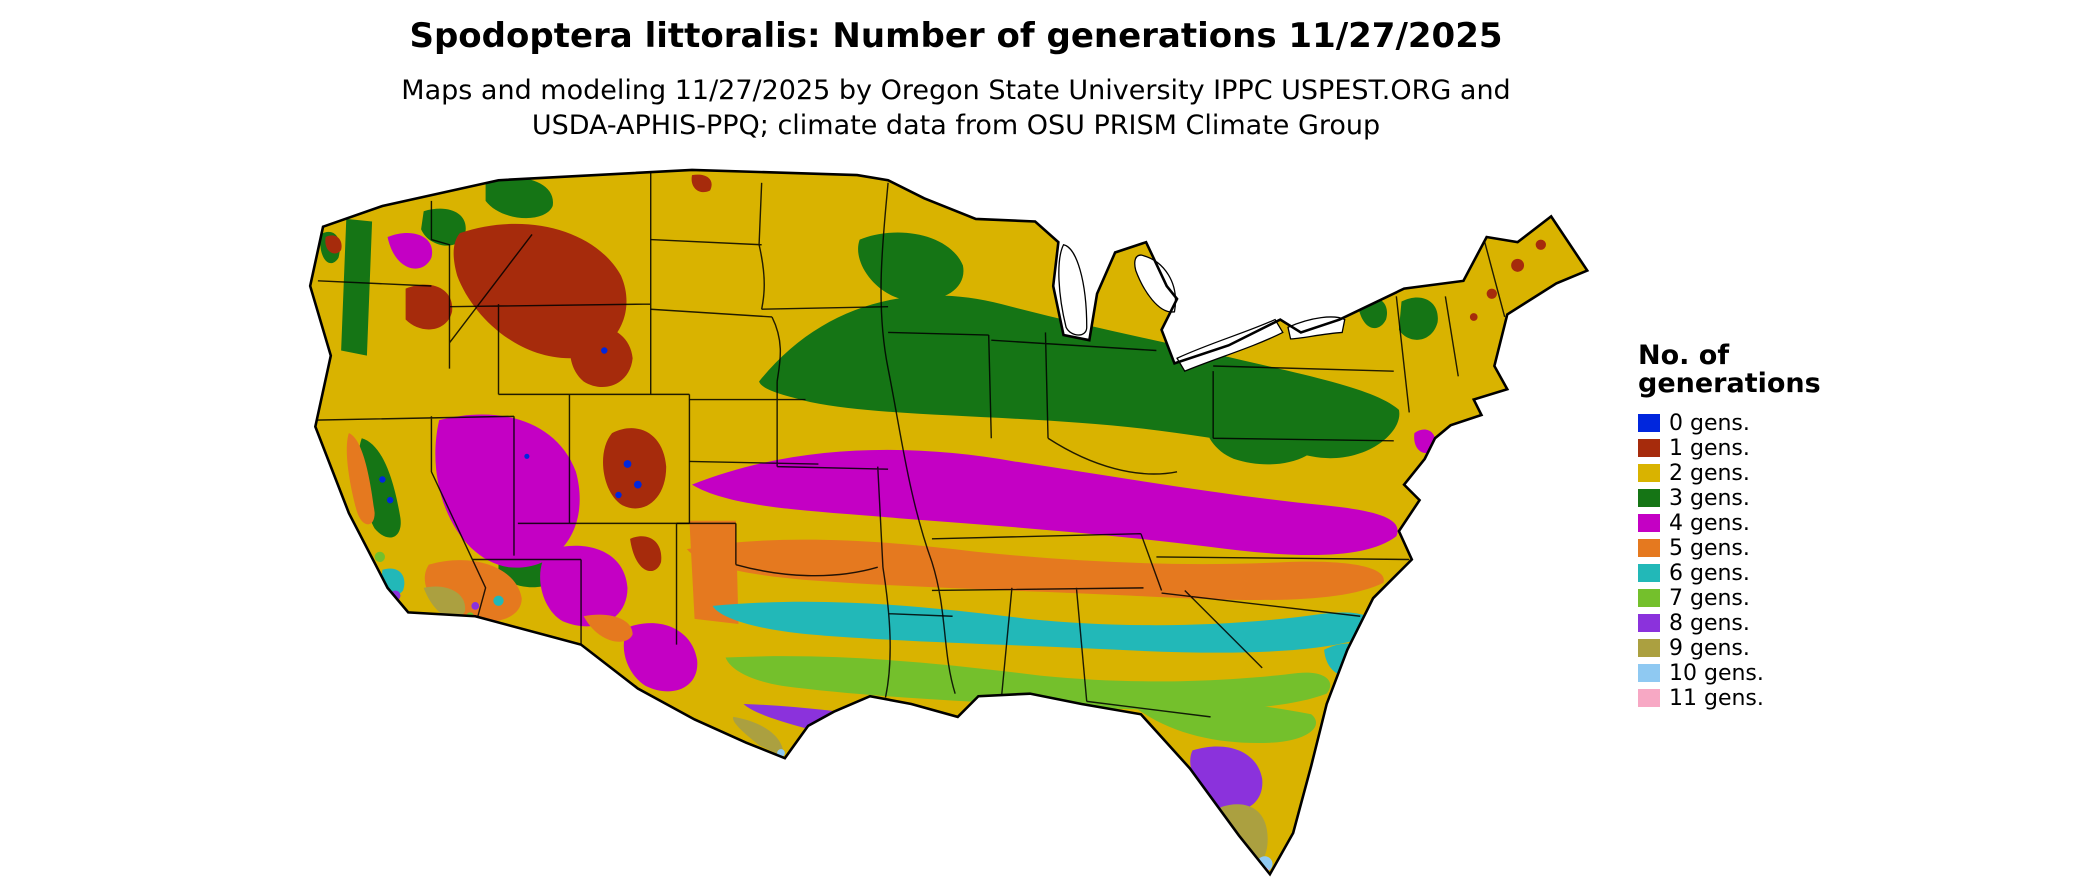  I want to click on region-0-gens-specks, so click(510, 425).